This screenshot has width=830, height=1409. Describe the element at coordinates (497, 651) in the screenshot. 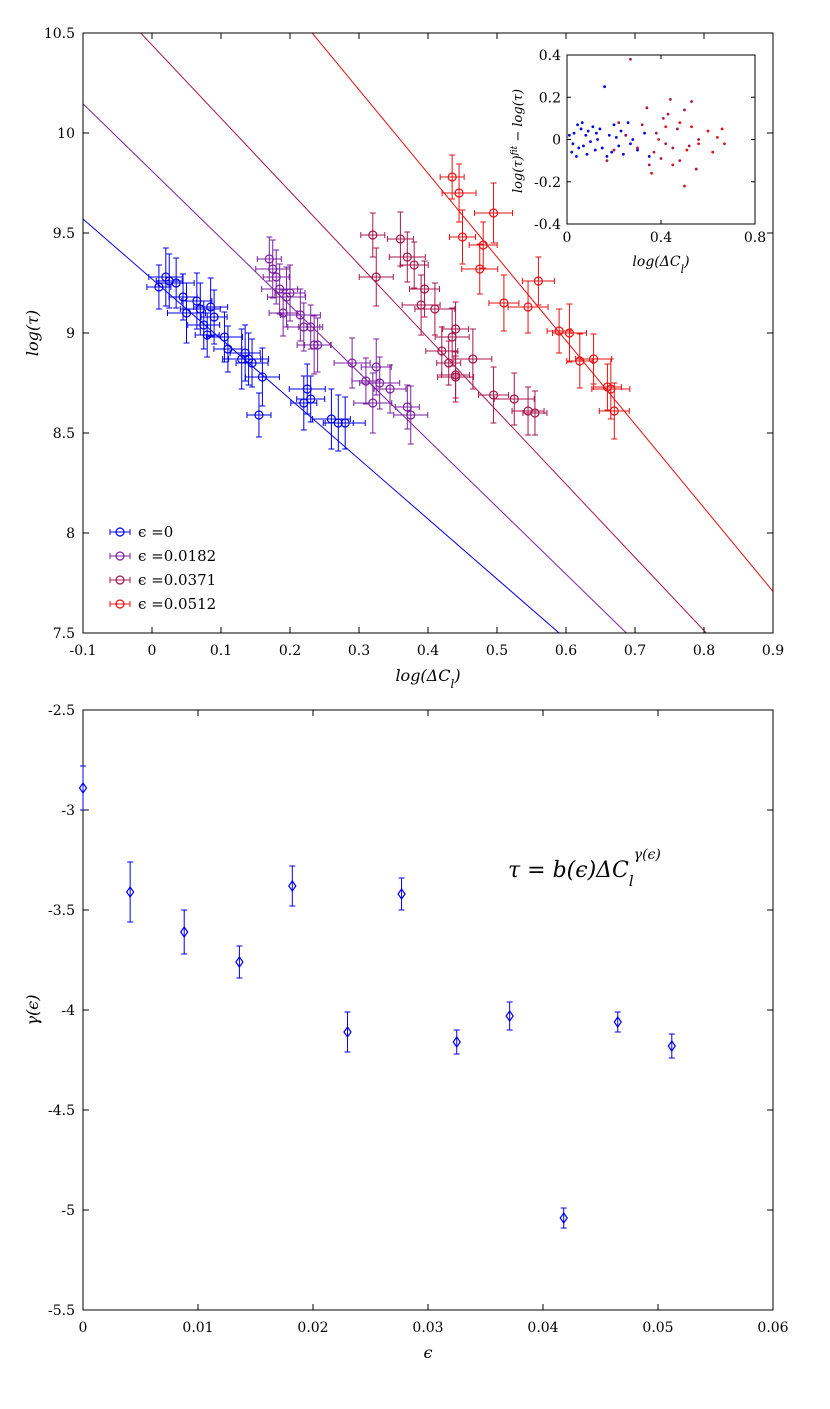

I see `x-tick-label: 0.5` at that location.